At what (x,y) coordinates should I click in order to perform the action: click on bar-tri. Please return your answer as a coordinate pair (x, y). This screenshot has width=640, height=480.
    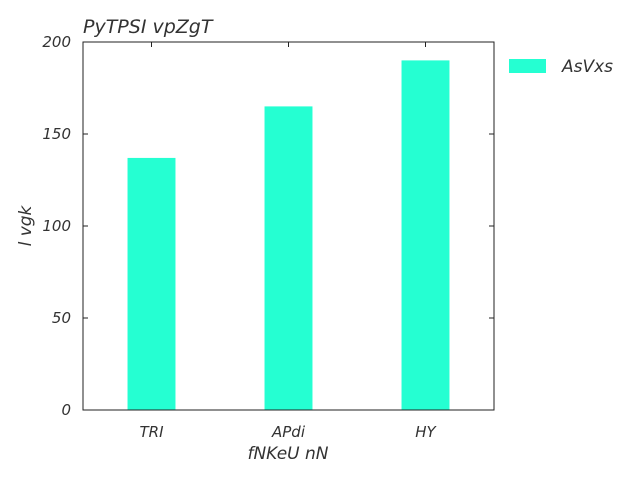
    Looking at the image, I should click on (151, 283).